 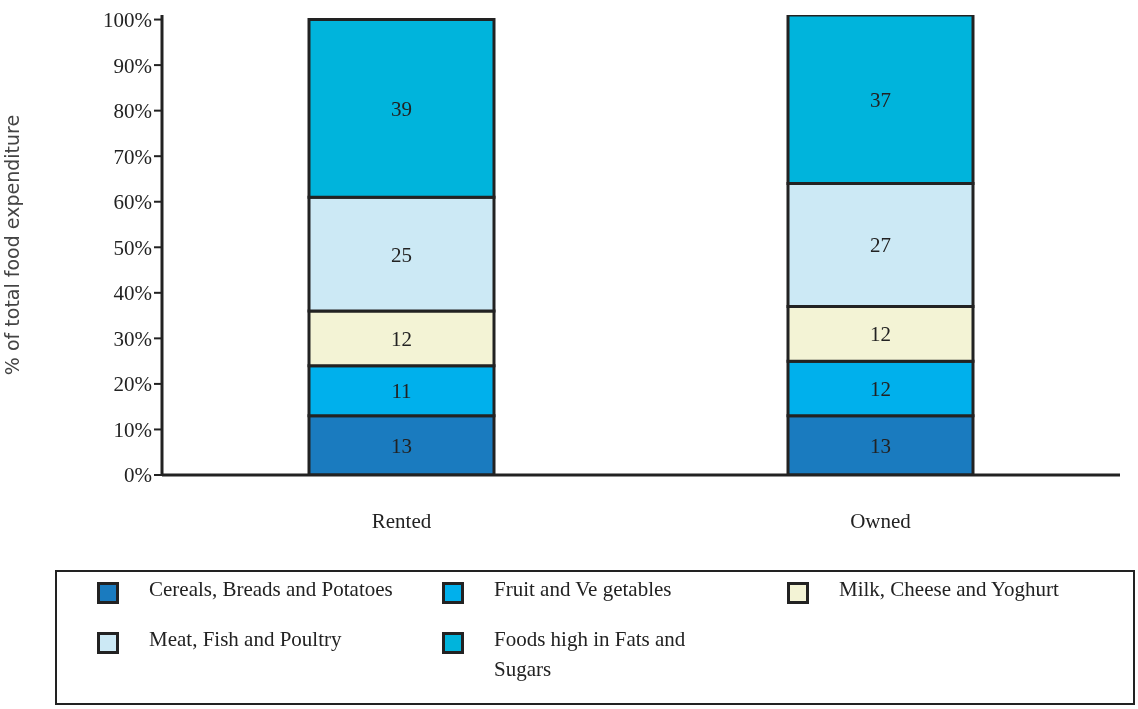 I want to click on legend-label: Meat, Fish and Poultry, so click(x=246, y=639).